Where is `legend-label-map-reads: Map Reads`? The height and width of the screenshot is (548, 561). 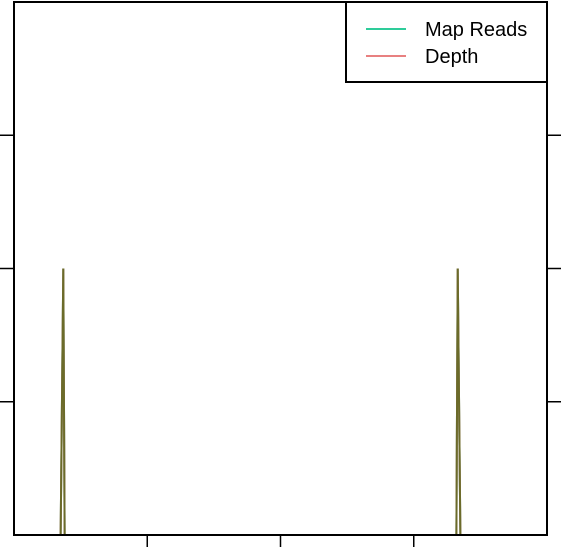 legend-label-map-reads: Map Reads is located at coordinates (476, 30).